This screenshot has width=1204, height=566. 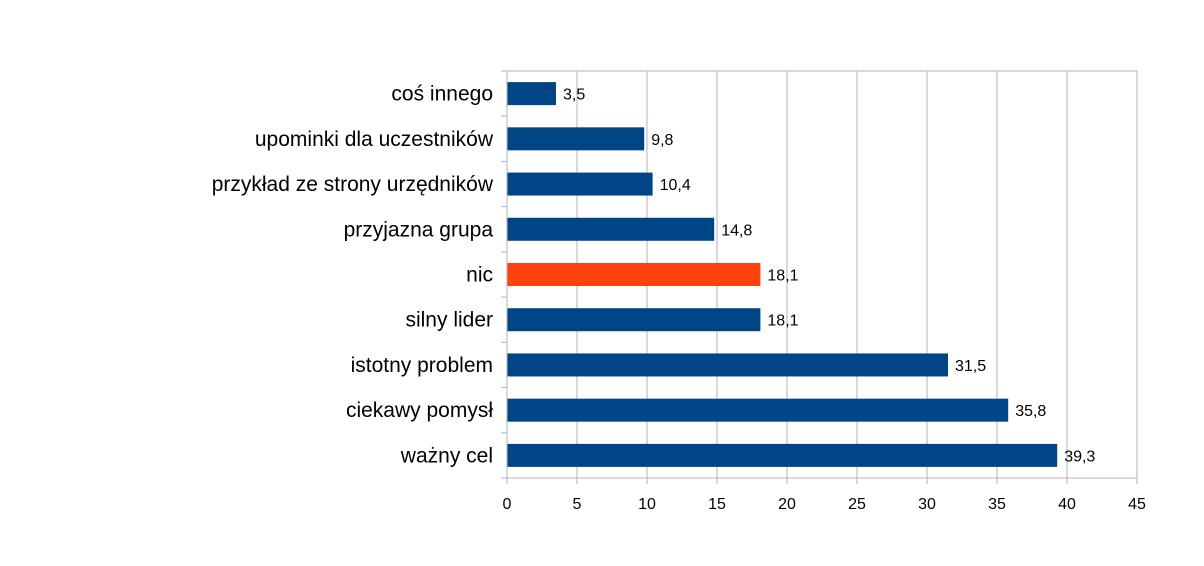 What do you see at coordinates (662, 140) in the screenshot?
I see `value-label: 9,8` at bounding box center [662, 140].